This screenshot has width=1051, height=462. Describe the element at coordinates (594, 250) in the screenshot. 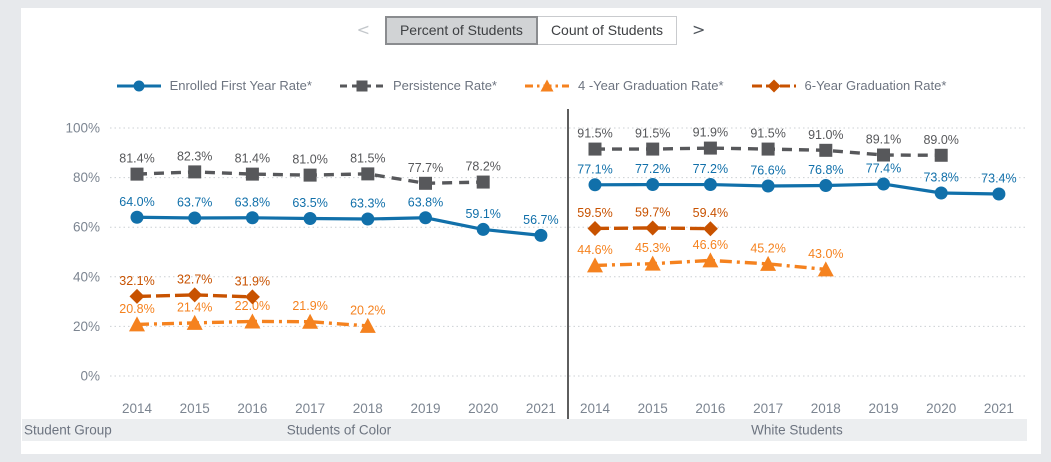

I see `data-label: 44.6%` at that location.